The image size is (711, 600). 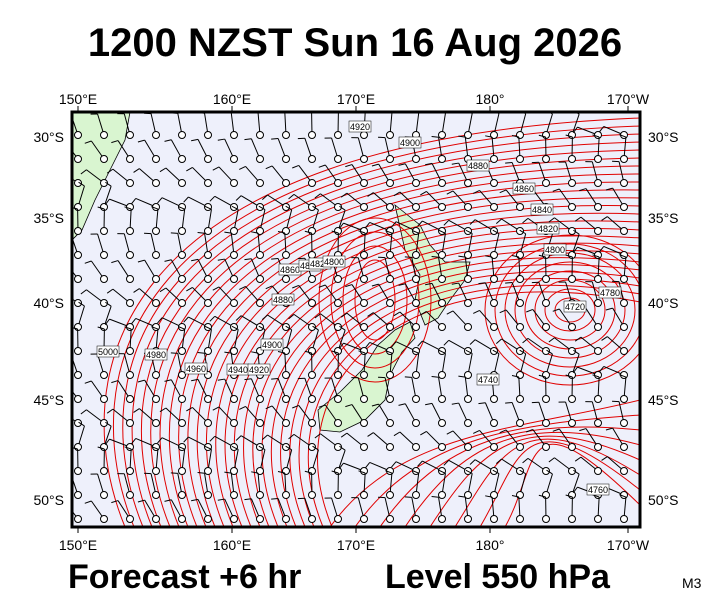 What do you see at coordinates (575, 307) in the screenshot?
I see `contour-label: 4720` at bounding box center [575, 307].